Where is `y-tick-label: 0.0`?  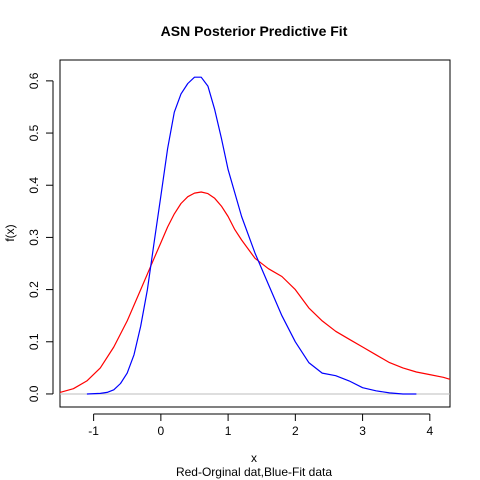 y-tick-label: 0.0 is located at coordinates (34, 393).